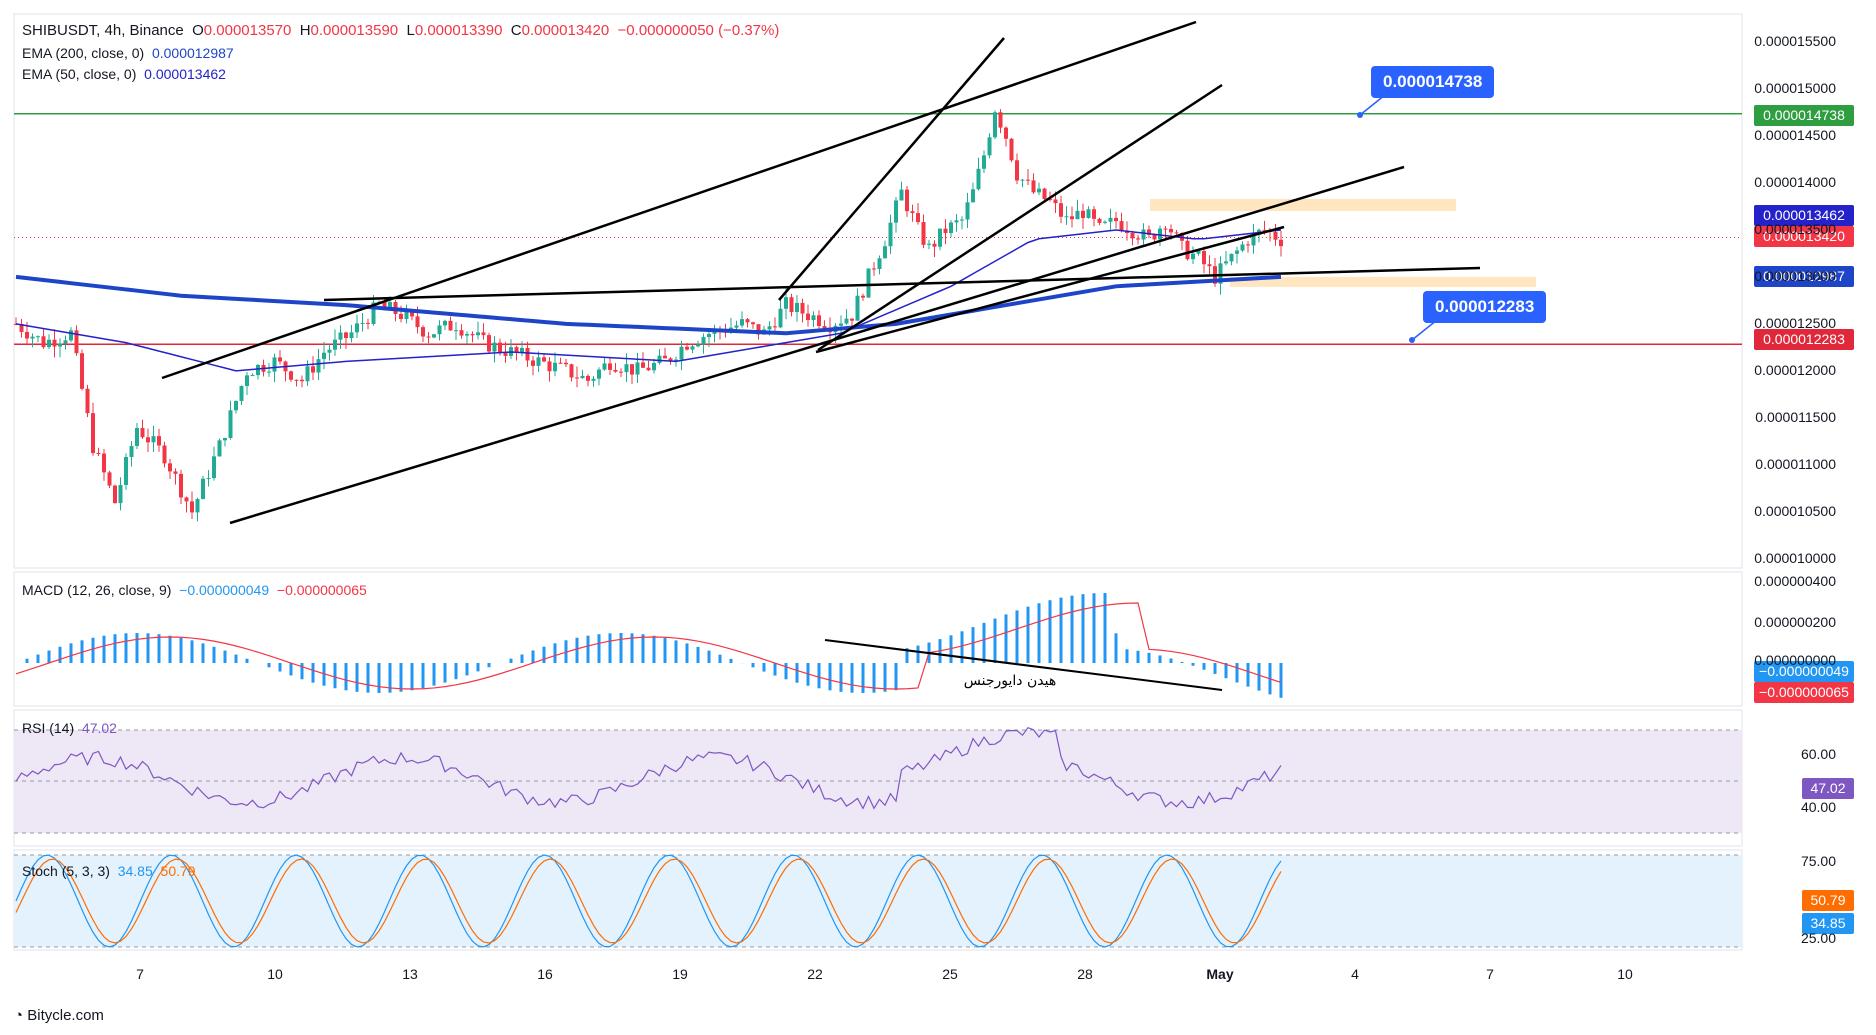 Image resolution: width=1876 pixels, height=1035 pixels. I want to click on price-tick-label: 0.000014000, so click(1795, 182).